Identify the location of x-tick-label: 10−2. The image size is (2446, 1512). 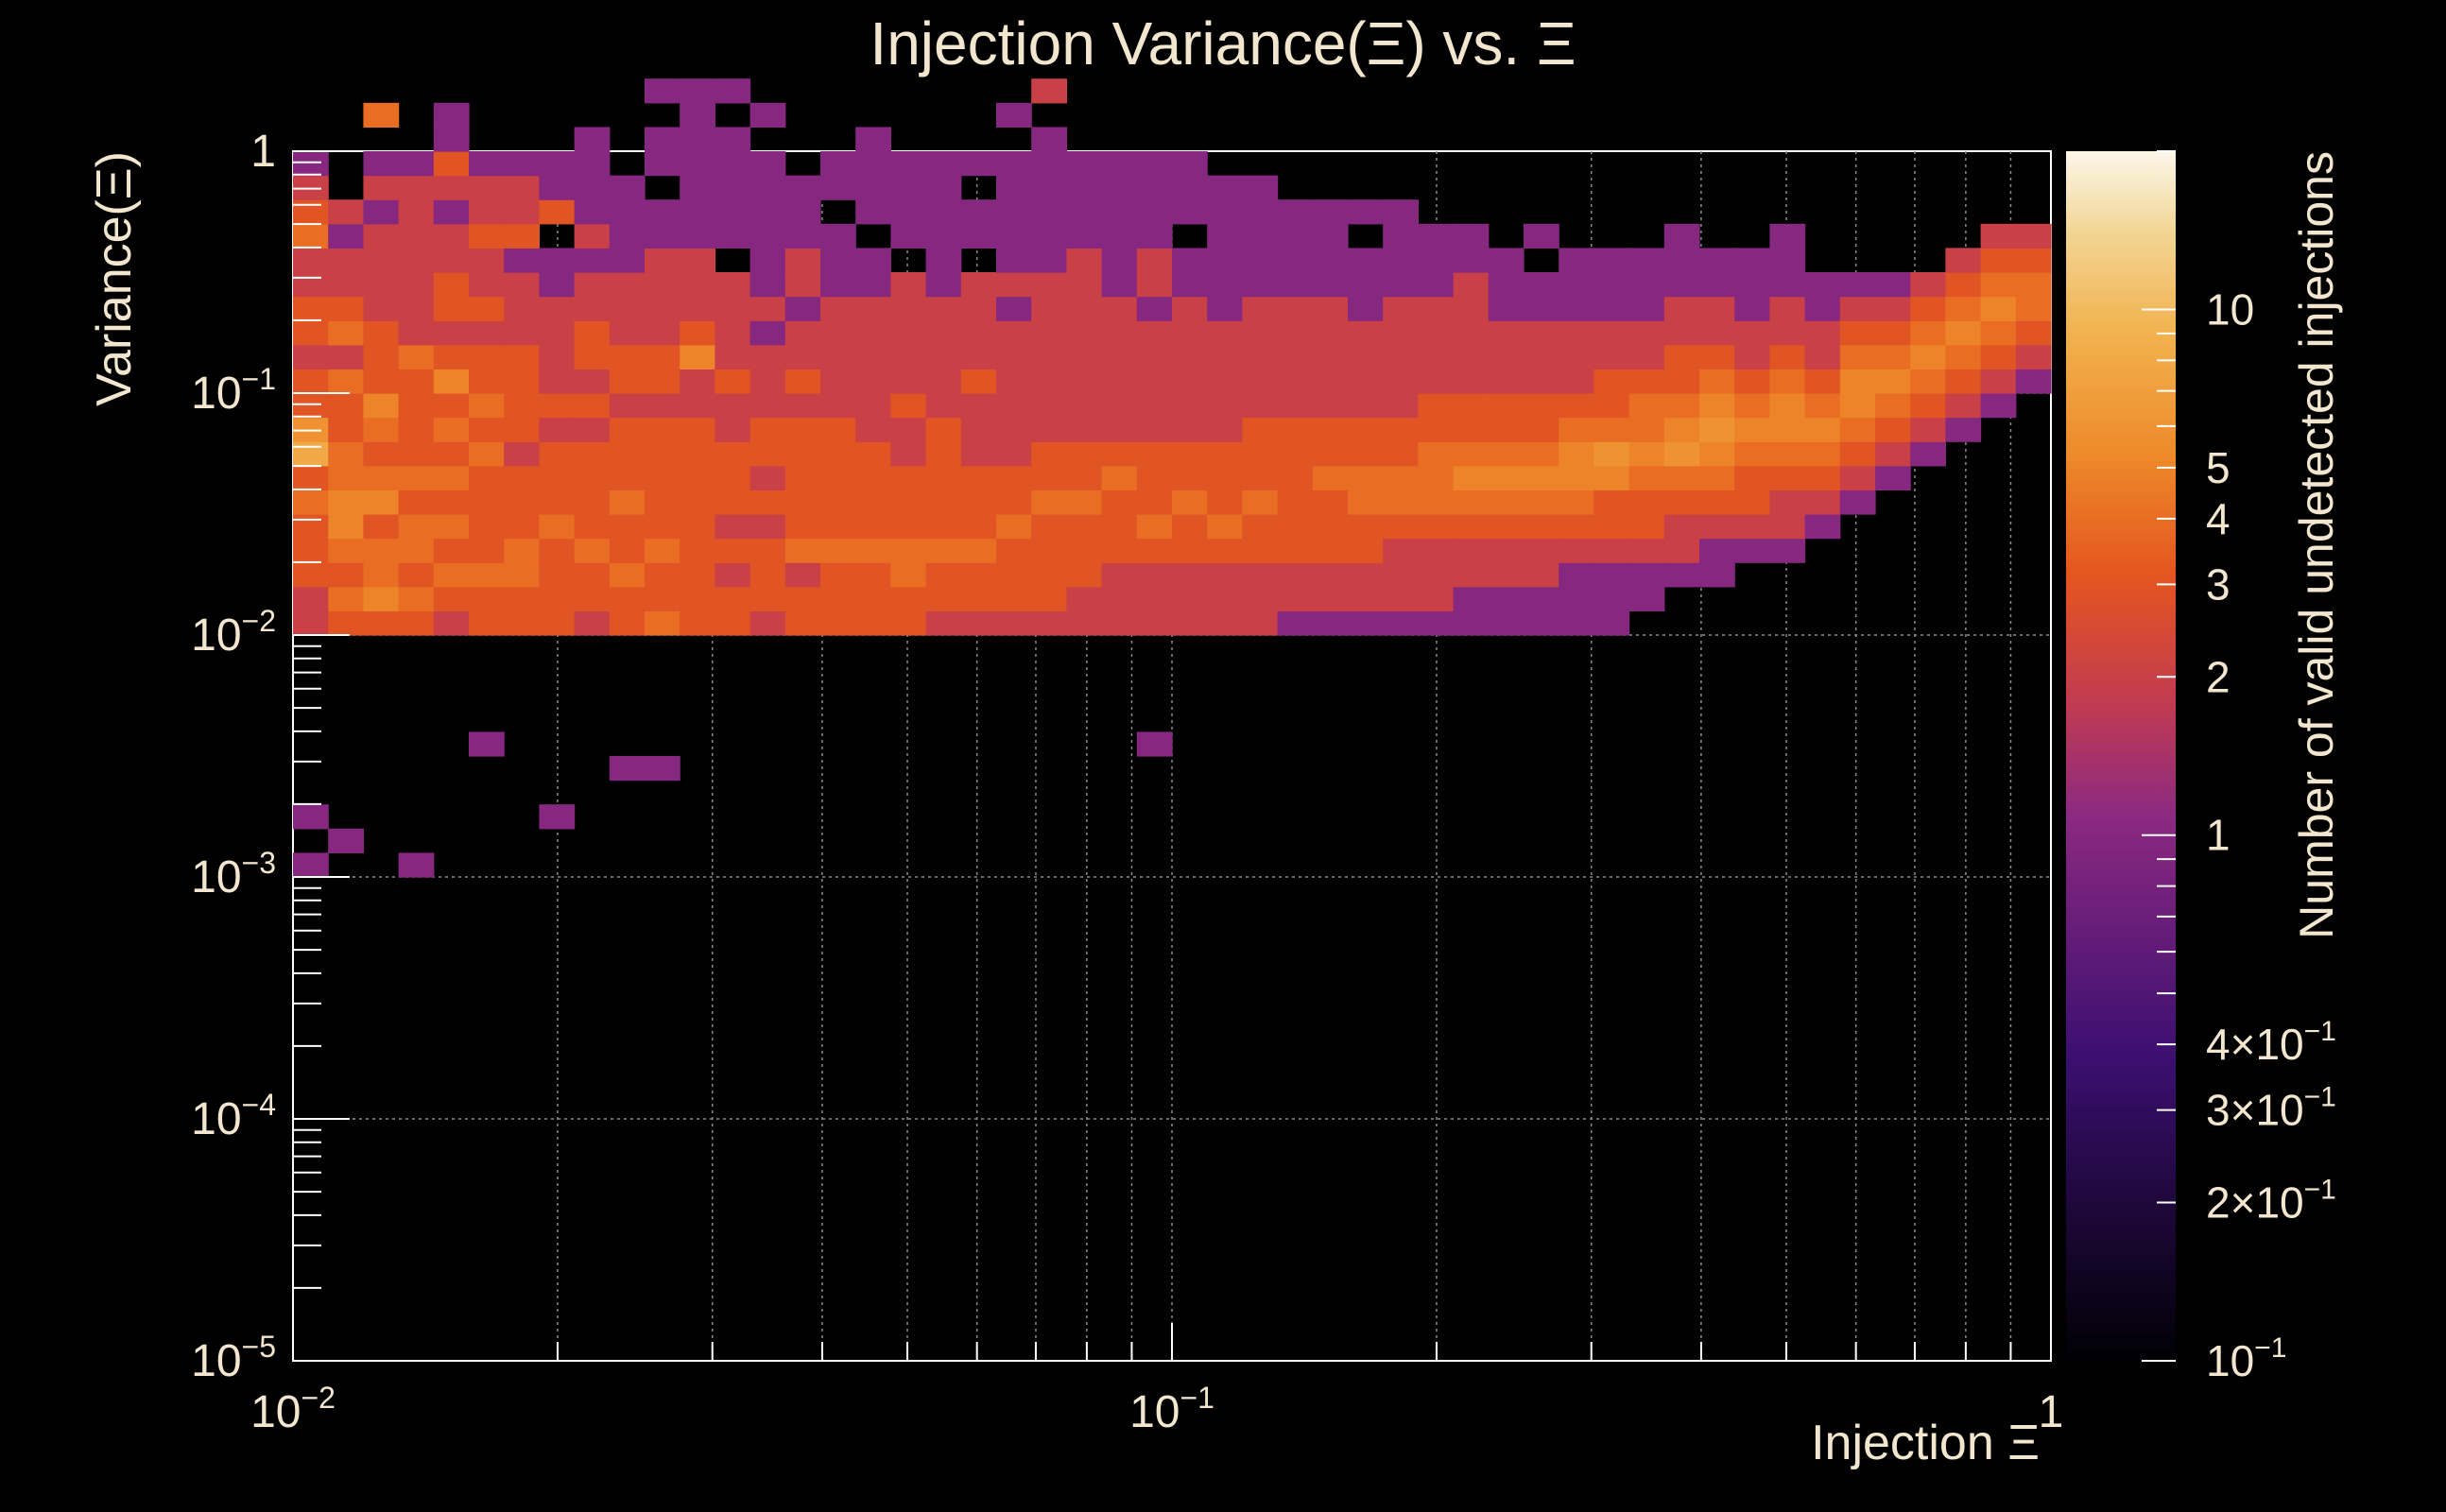
(293, 1409).